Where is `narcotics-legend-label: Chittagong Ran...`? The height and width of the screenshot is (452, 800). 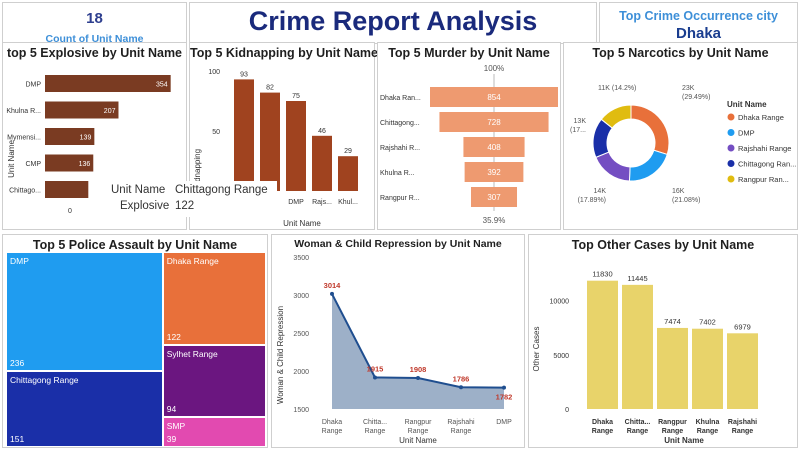 narcotics-legend-label: Chittagong Ran... is located at coordinates (767, 164).